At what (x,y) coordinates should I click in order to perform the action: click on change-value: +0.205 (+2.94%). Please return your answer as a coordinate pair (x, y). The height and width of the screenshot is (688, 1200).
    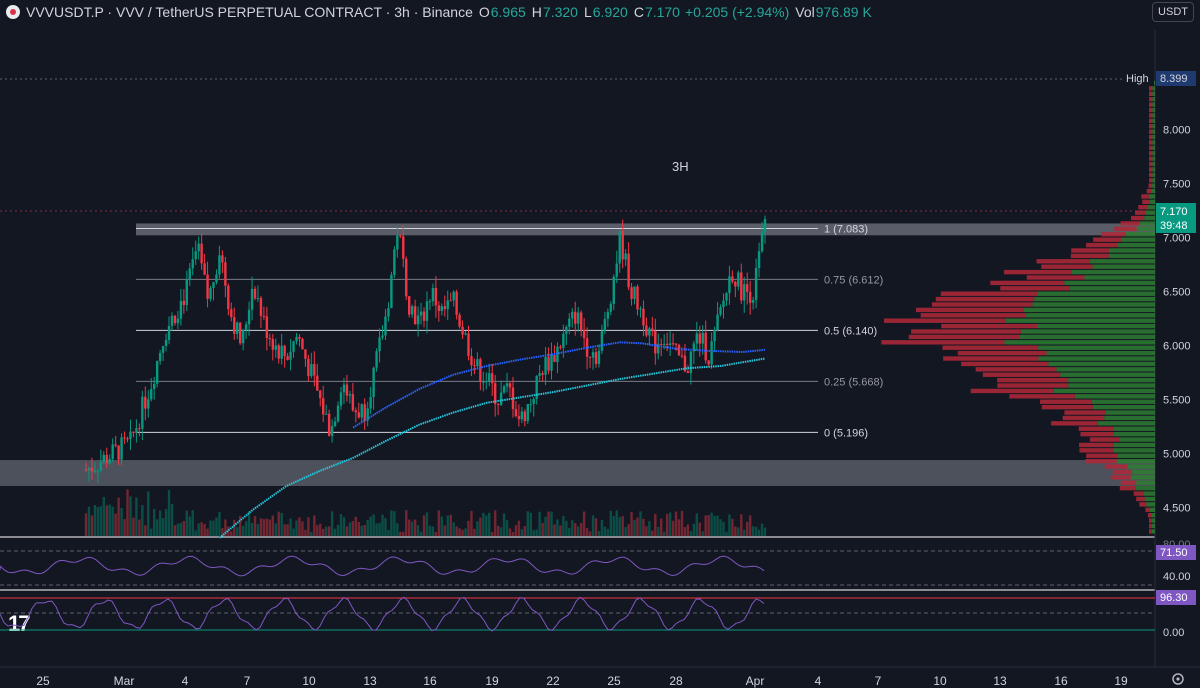
    Looking at the image, I should click on (737, 12).